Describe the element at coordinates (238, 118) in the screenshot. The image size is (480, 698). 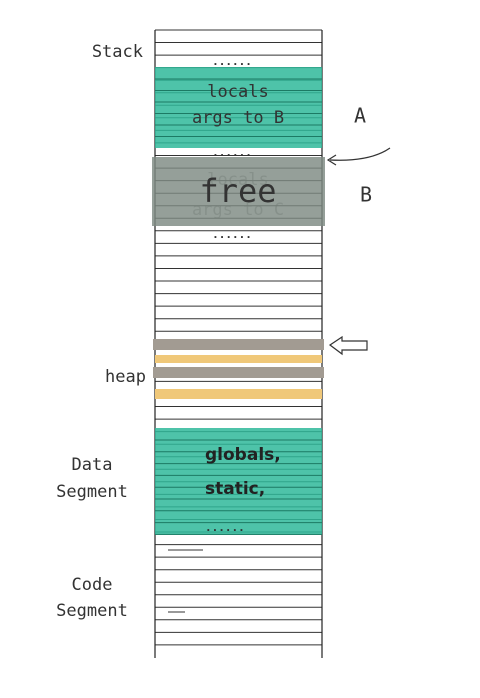
I see `block-text: args to B` at that location.